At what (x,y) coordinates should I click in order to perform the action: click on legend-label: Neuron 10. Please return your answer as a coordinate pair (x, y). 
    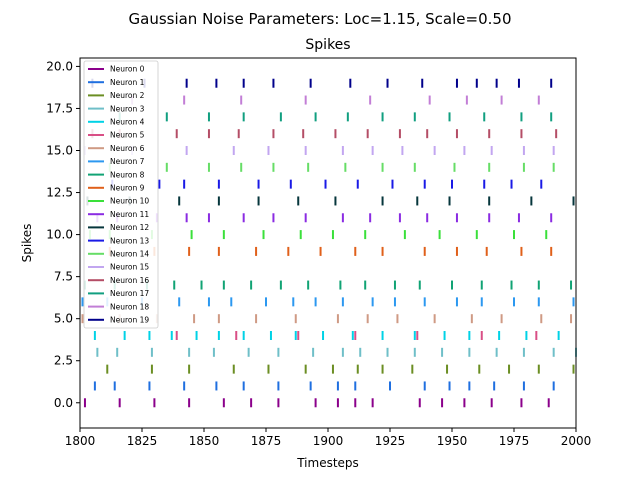
    Looking at the image, I should click on (129, 201).